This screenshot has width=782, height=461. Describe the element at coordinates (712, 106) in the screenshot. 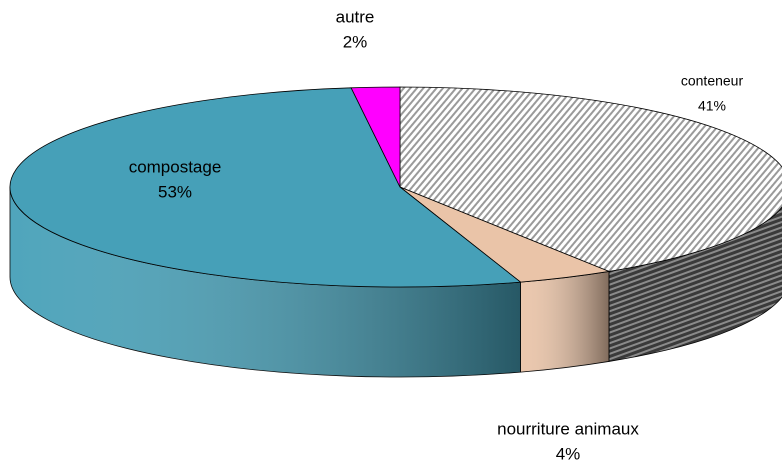

I see `slice-value-label: 41%` at that location.